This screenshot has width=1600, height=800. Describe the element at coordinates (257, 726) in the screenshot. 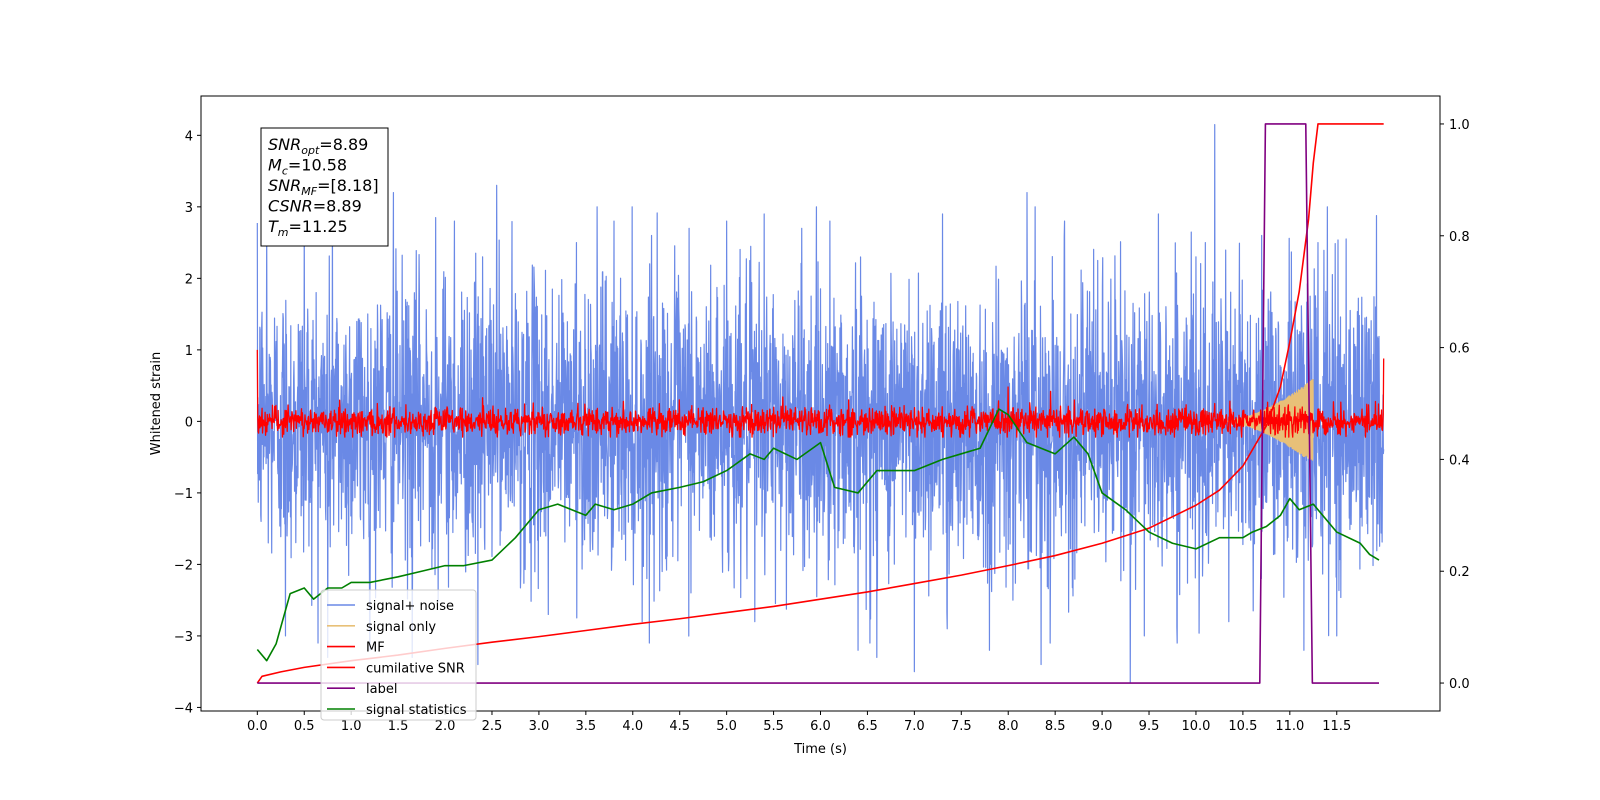

I see `x-tick-label: 0.0` at that location.